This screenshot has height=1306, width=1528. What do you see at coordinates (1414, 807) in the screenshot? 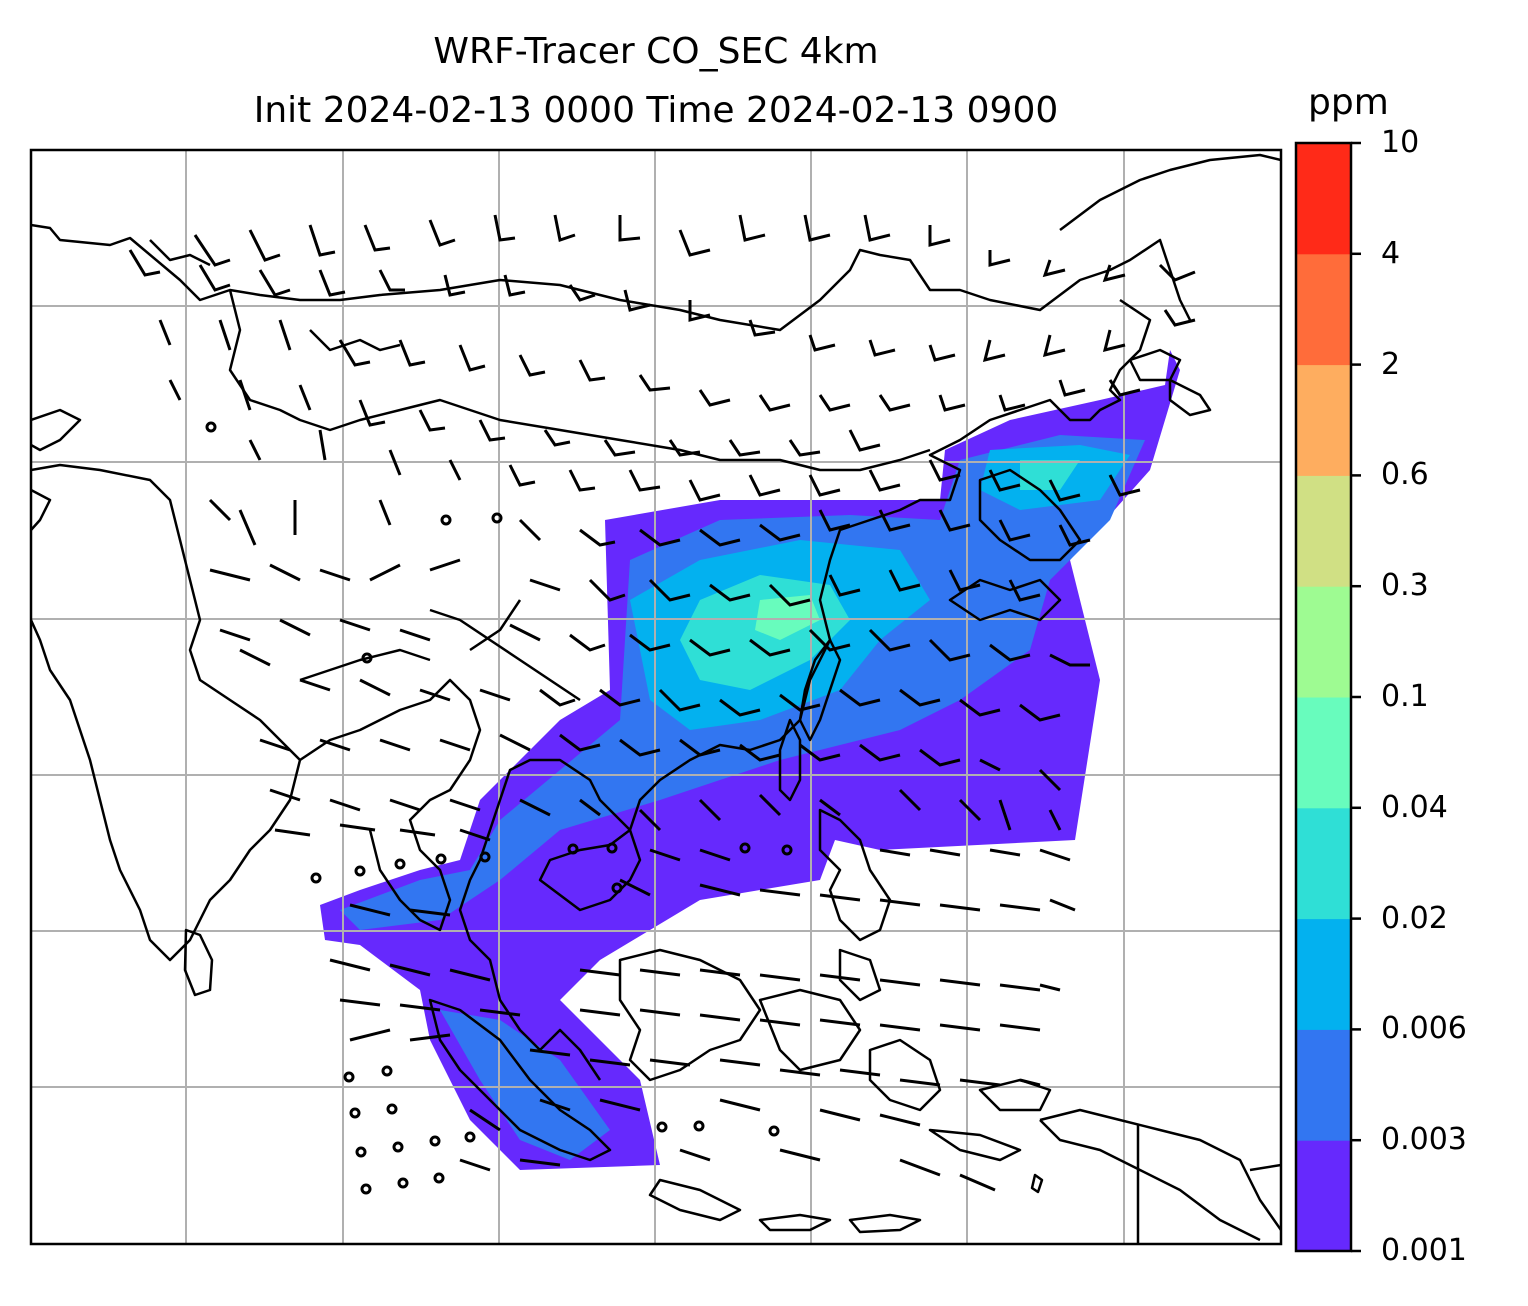
I see `colorbar-tick-label: 0.04` at bounding box center [1414, 807].